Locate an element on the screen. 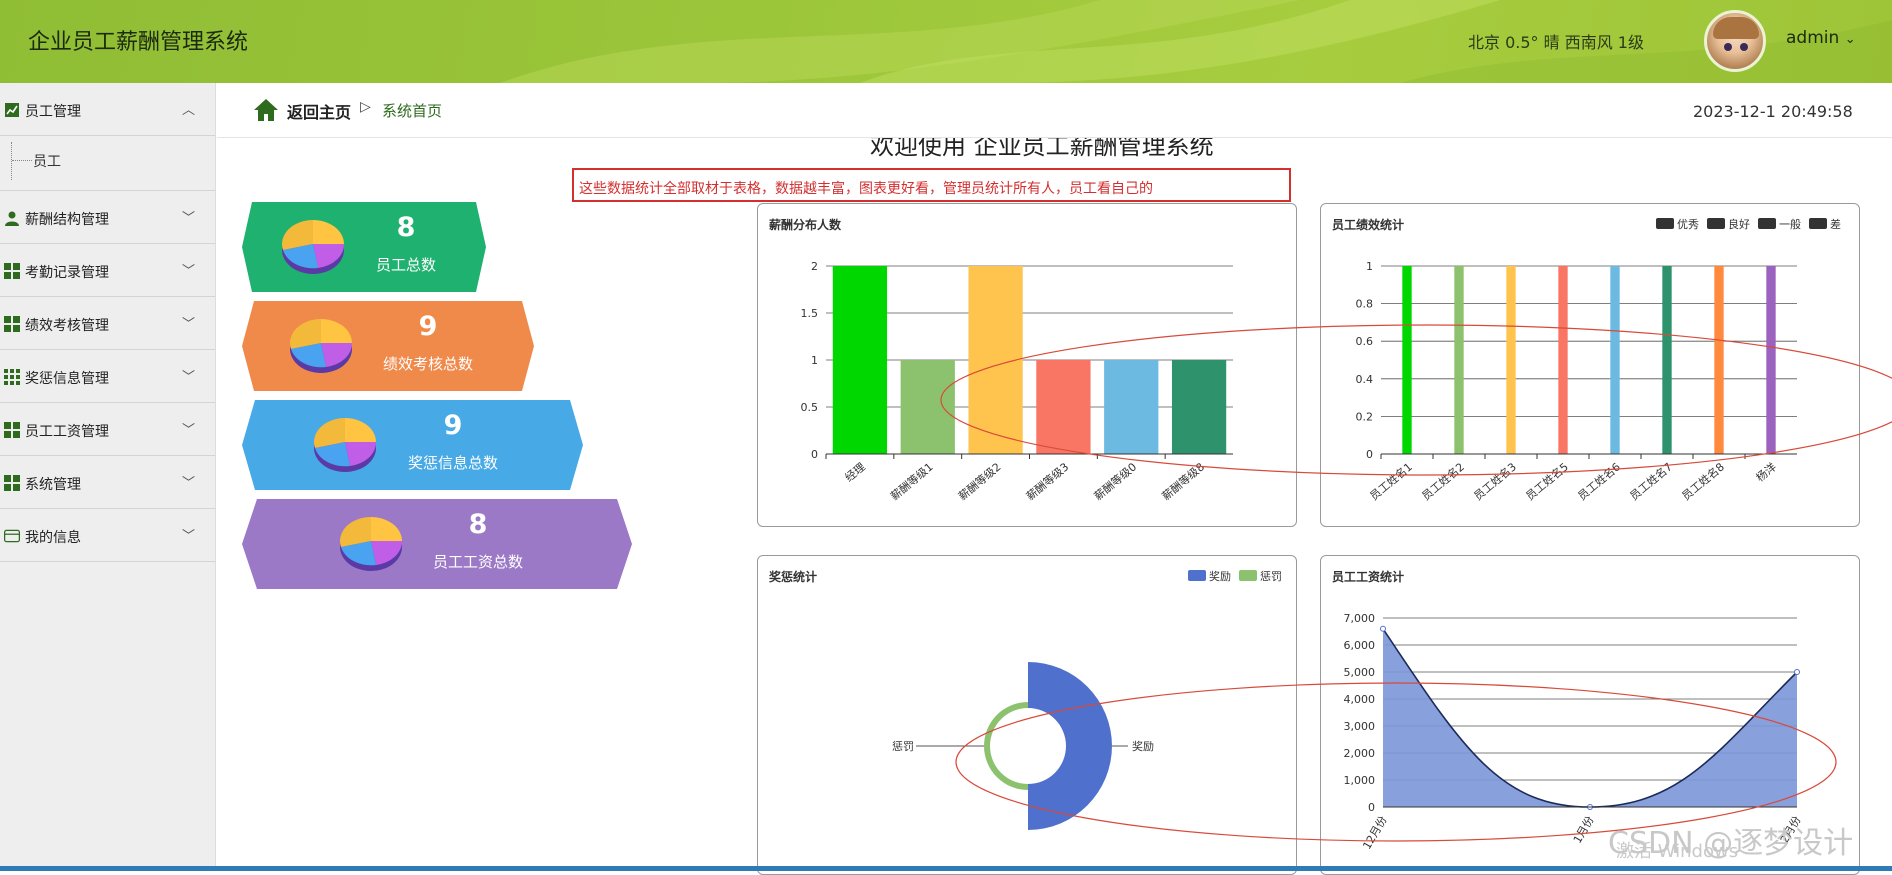  y-tick-label: 4,000 is located at coordinates (1360, 699).